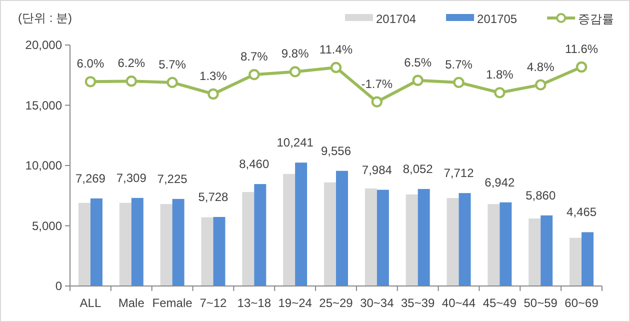  What do you see at coordinates (45, 18) in the screenshot?
I see `y-axis-title: (단위 : 분)` at bounding box center [45, 18].